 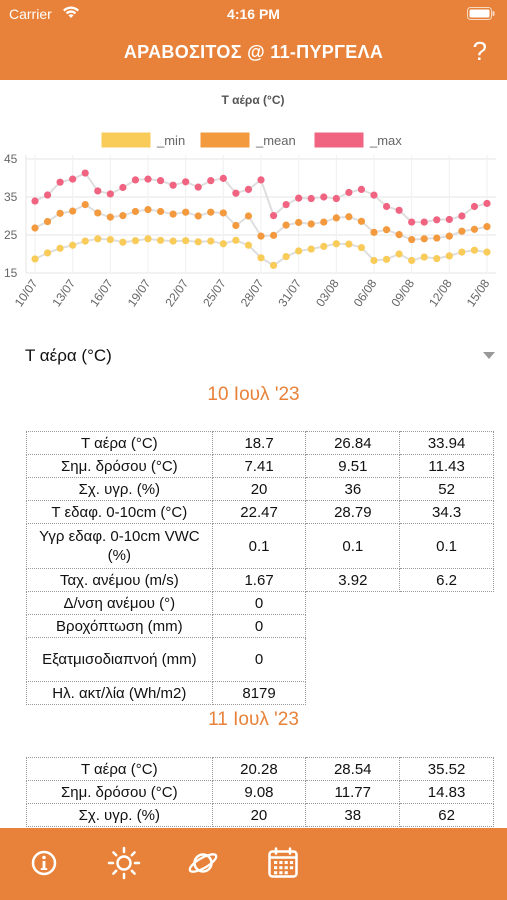 What do you see at coordinates (252, 292) in the screenshot?
I see `x-tick-label: 28/07` at bounding box center [252, 292].